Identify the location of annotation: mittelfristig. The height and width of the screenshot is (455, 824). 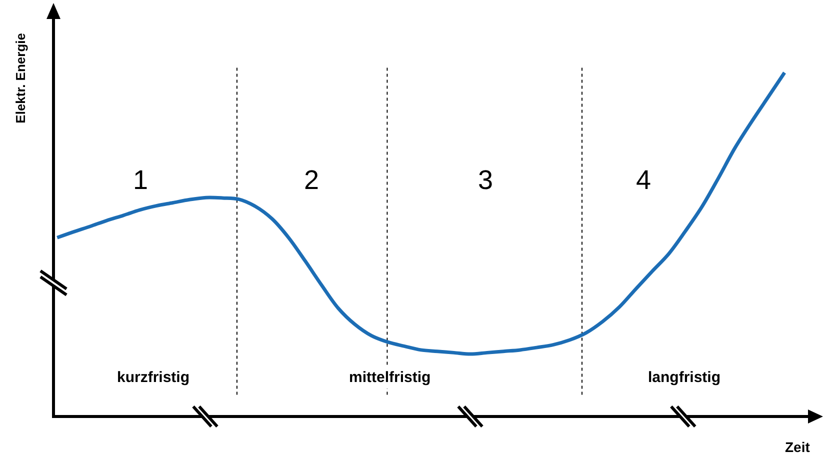
(390, 377).